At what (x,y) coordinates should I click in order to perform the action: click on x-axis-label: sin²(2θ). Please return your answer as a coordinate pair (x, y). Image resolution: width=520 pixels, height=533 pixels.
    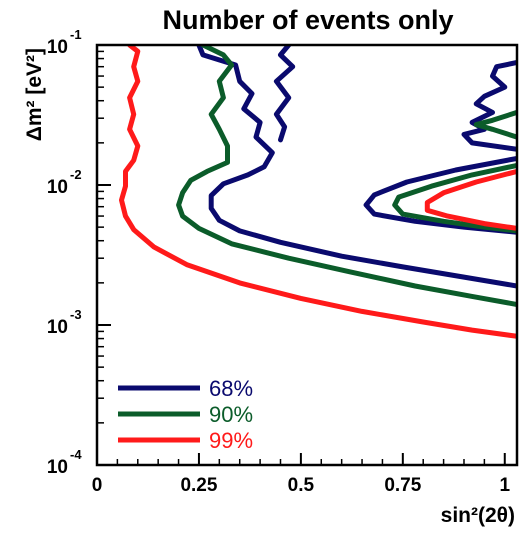
    Looking at the image, I should click on (478, 515).